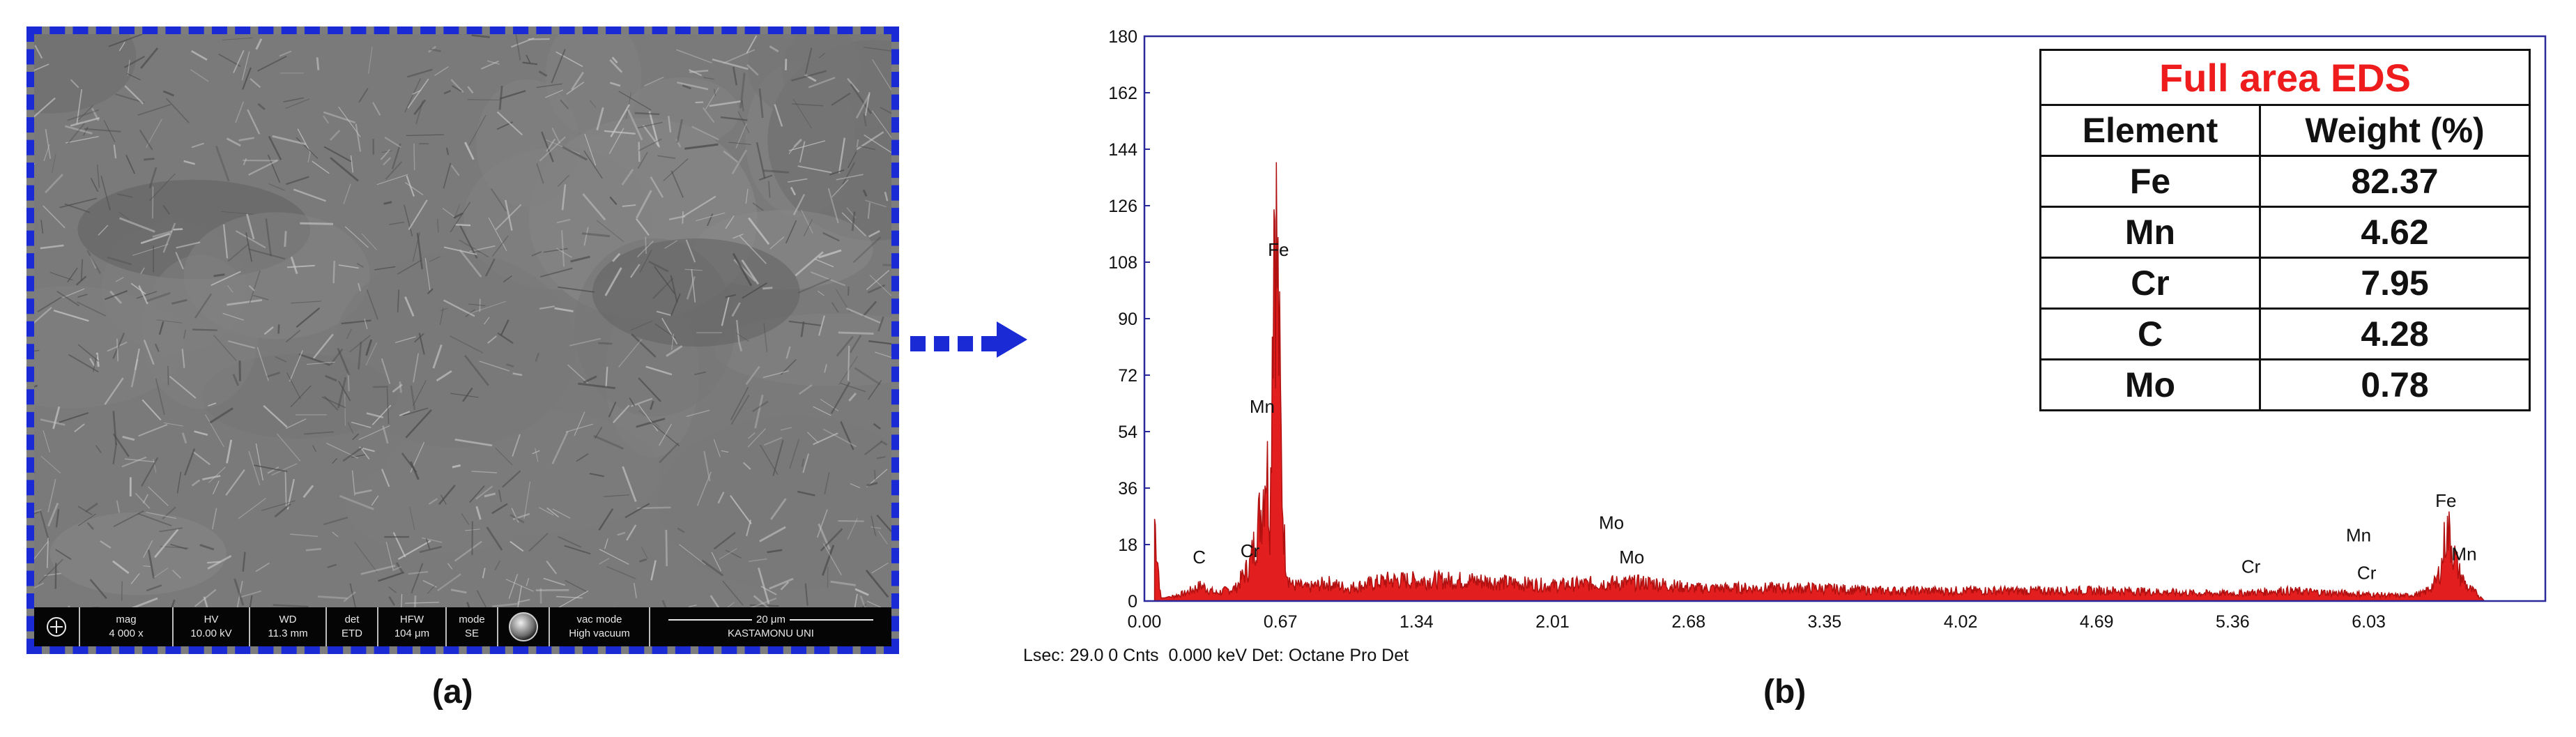  Describe the element at coordinates (2150, 384) in the screenshot. I see `element-cell: Mo` at that location.